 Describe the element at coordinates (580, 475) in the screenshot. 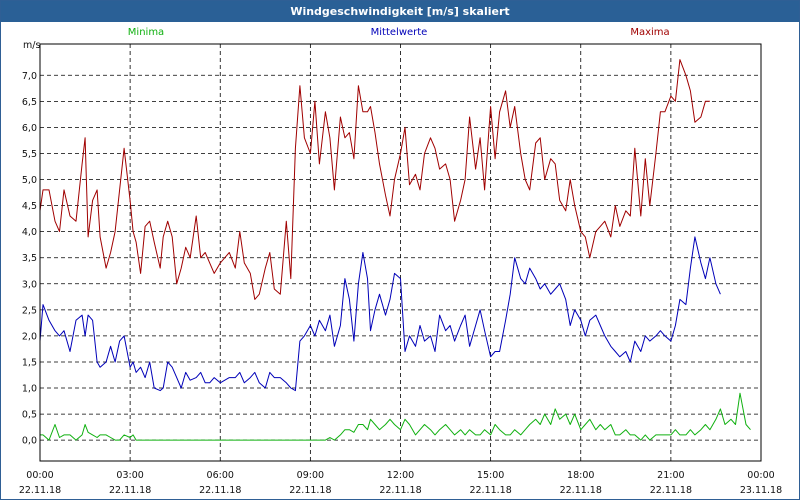

I see `x-tick-time: 18:00` at that location.